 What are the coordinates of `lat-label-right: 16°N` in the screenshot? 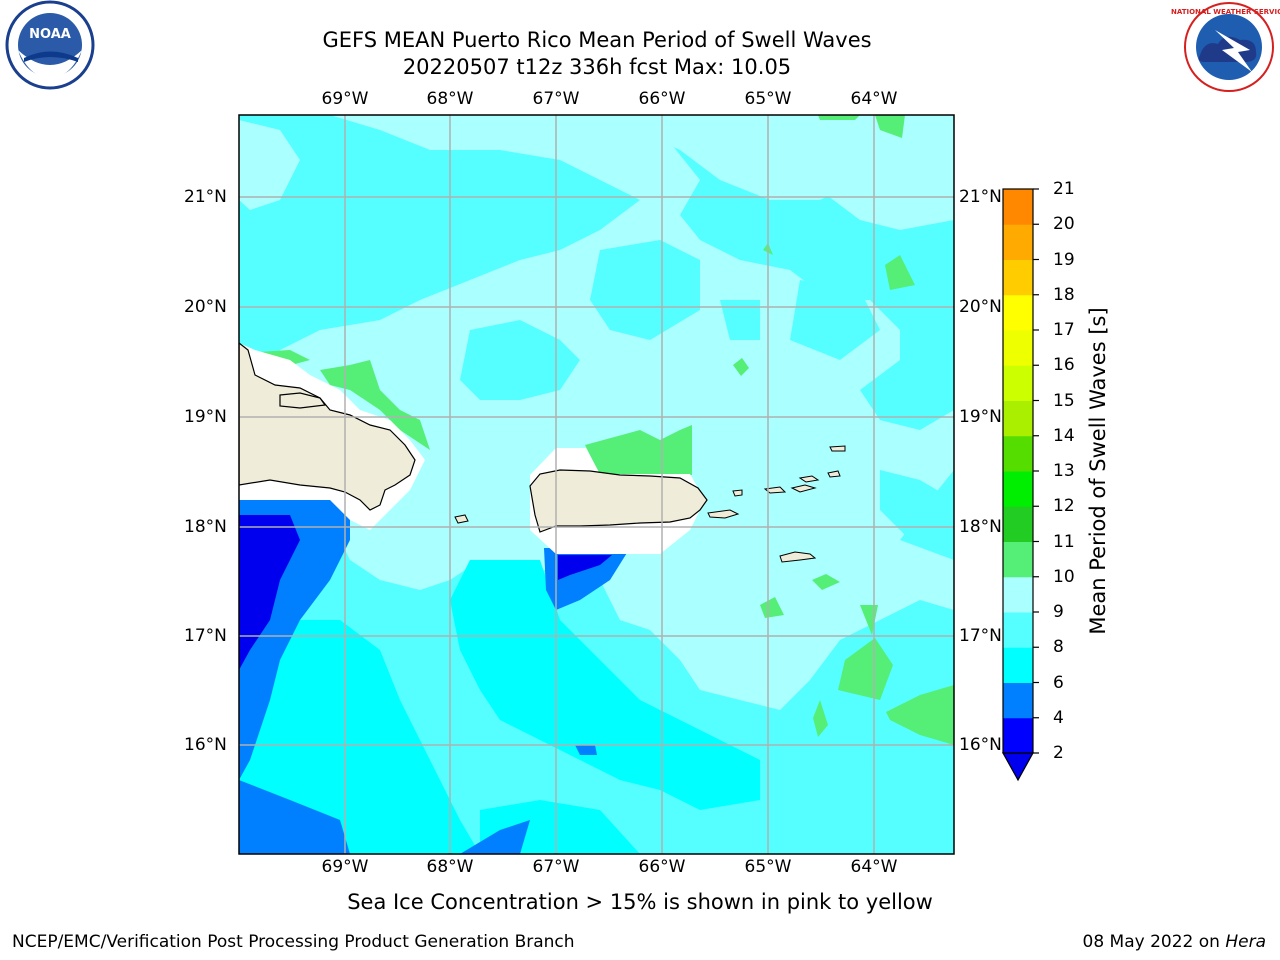 It's located at (980, 745).